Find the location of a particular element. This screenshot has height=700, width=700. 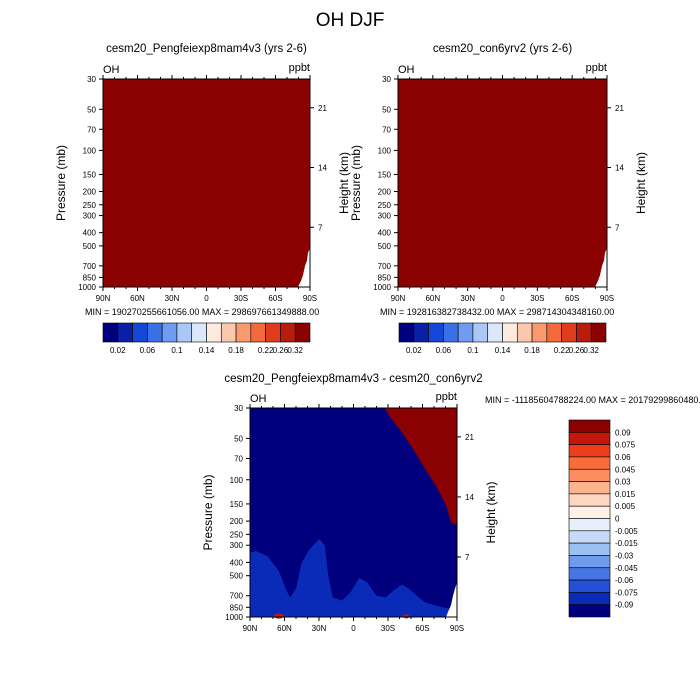

panel-units-label: ppbt is located at coordinates (596, 68).